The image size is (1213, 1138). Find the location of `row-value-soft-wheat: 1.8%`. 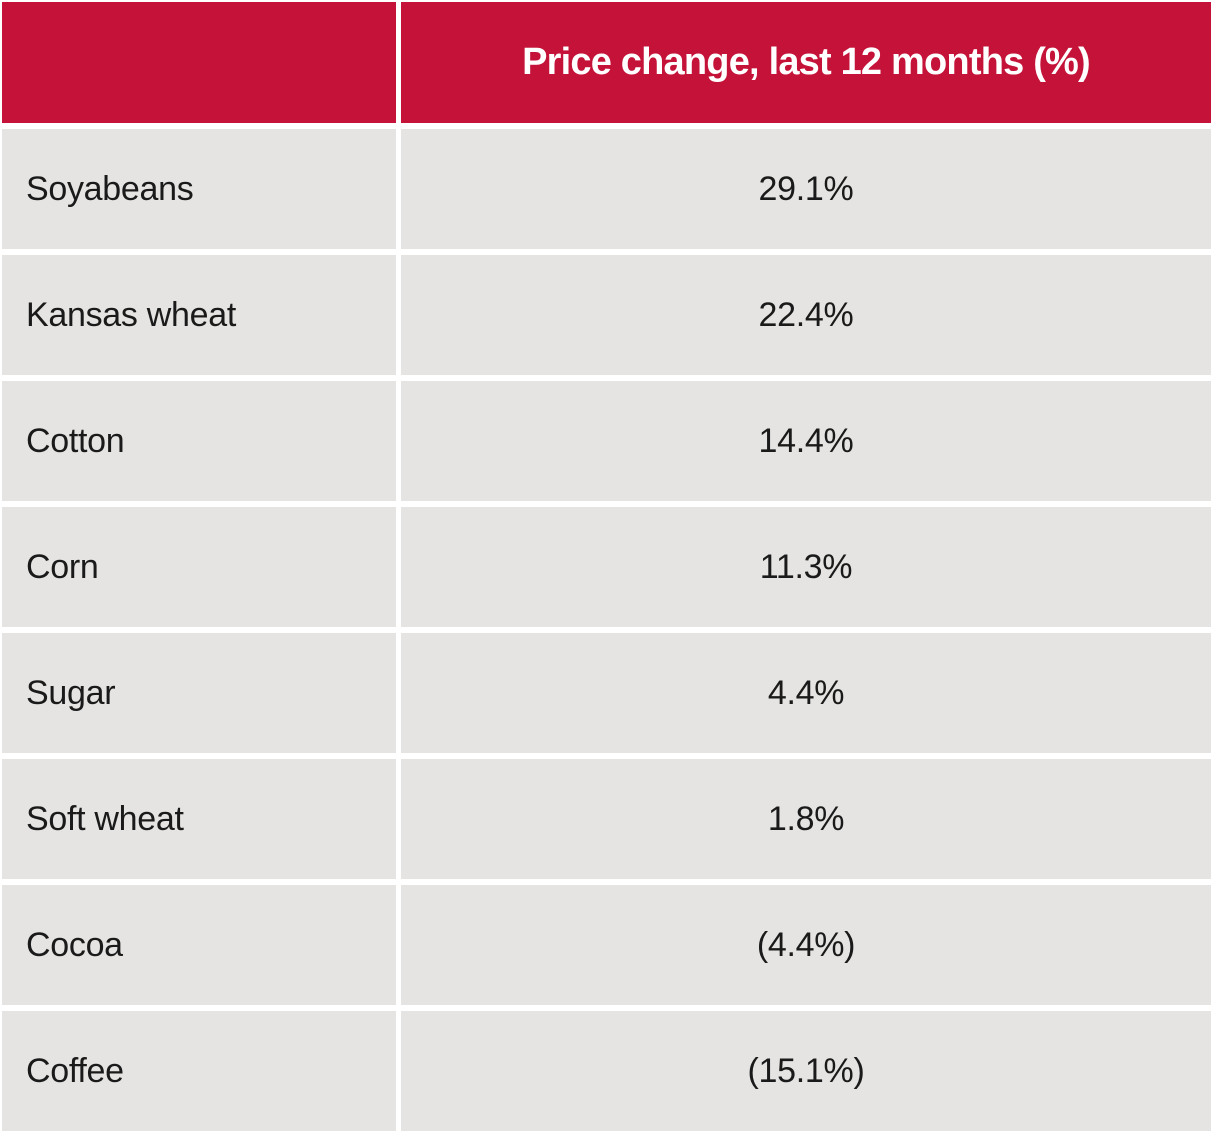

row-value-soft-wheat: 1.8% is located at coordinates (806, 819).